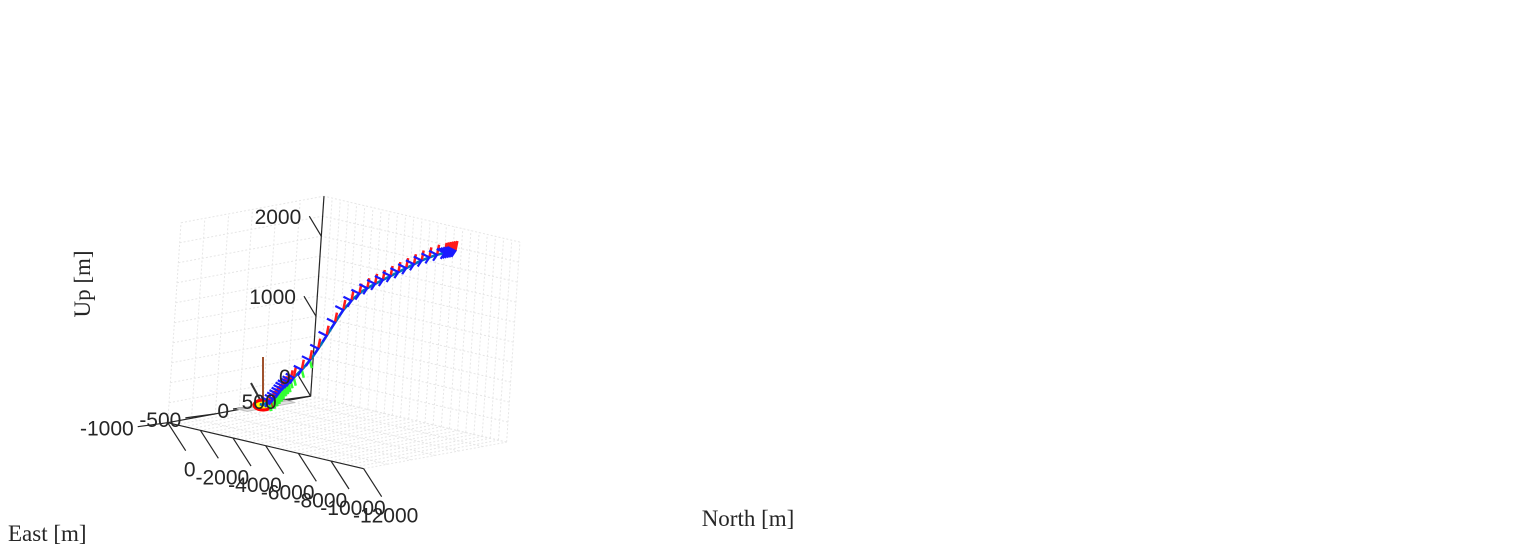  What do you see at coordinates (272, 297) in the screenshot?
I see `z-tick-label: 1000` at bounding box center [272, 297].